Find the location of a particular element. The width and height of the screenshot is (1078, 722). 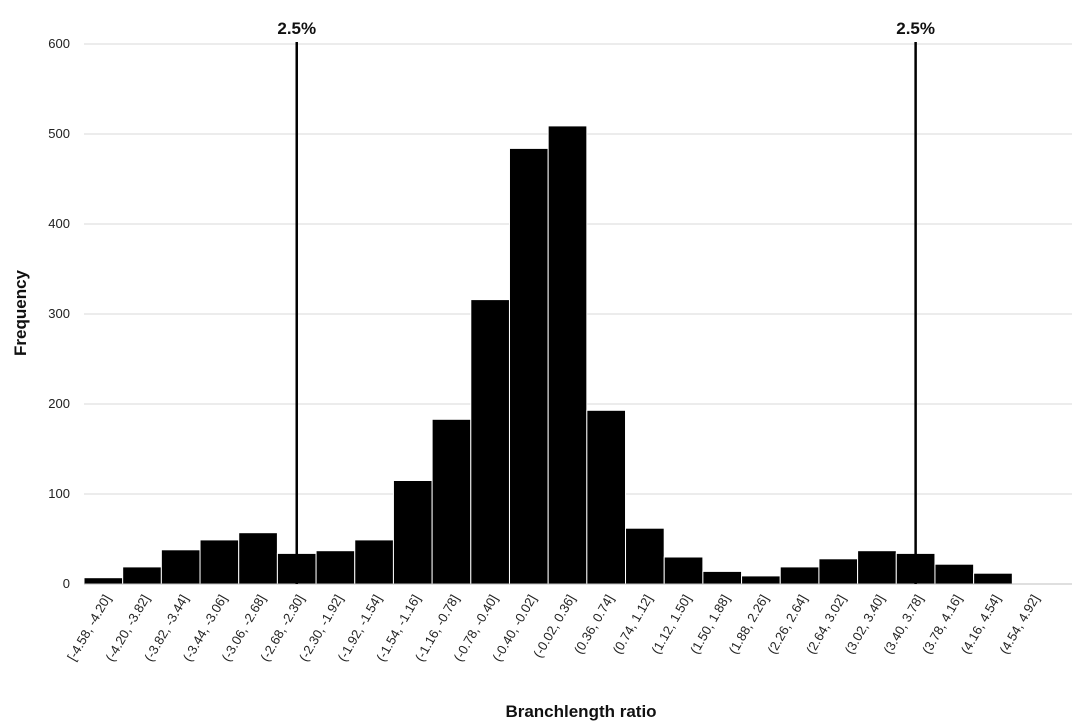

y-tick-label: 300 is located at coordinates (59, 313).